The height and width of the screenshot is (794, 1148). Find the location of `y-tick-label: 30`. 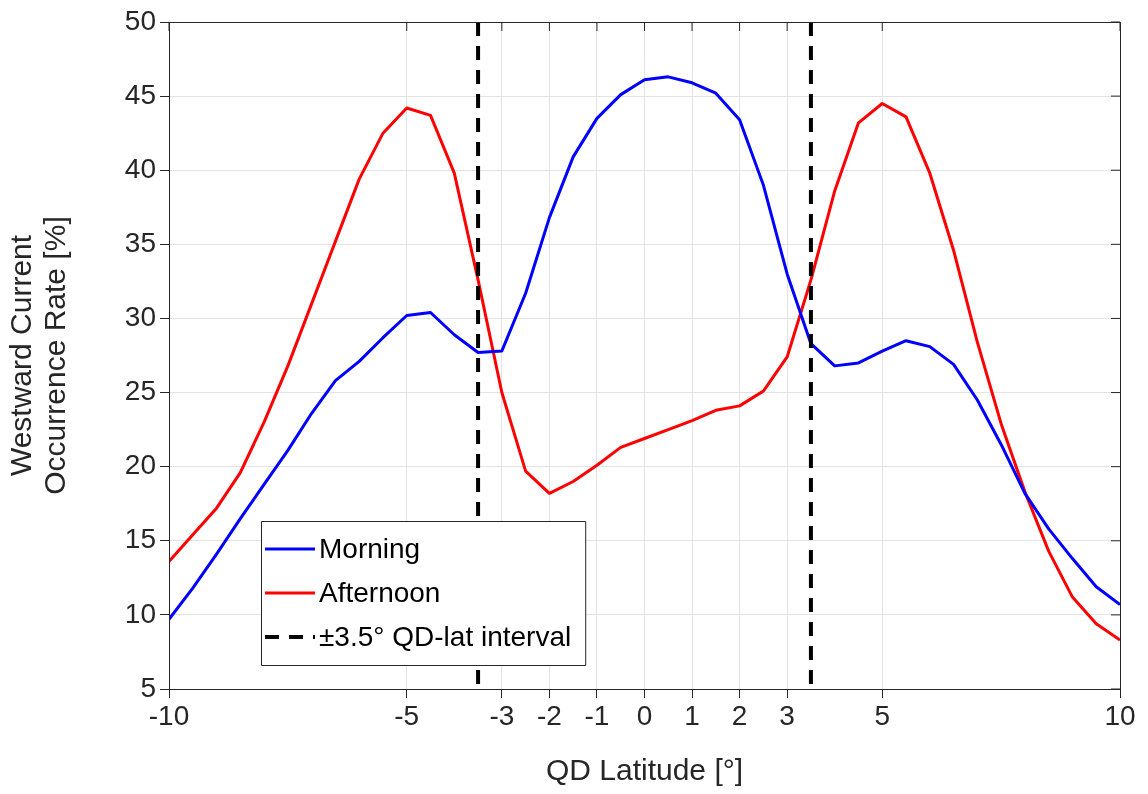

y-tick-label: 30 is located at coordinates (140, 317).